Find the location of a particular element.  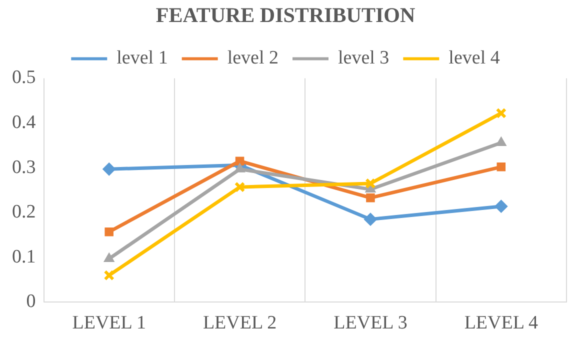

x-tick-label: LEVEL 2 is located at coordinates (239, 323).